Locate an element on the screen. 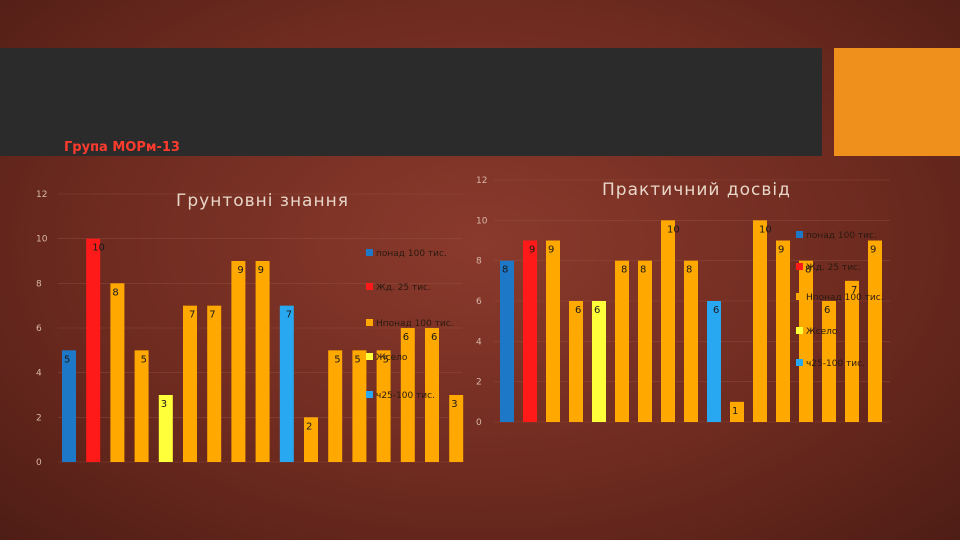 This screenshot has width=960, height=540. legend-label: Жсело is located at coordinates (392, 358).